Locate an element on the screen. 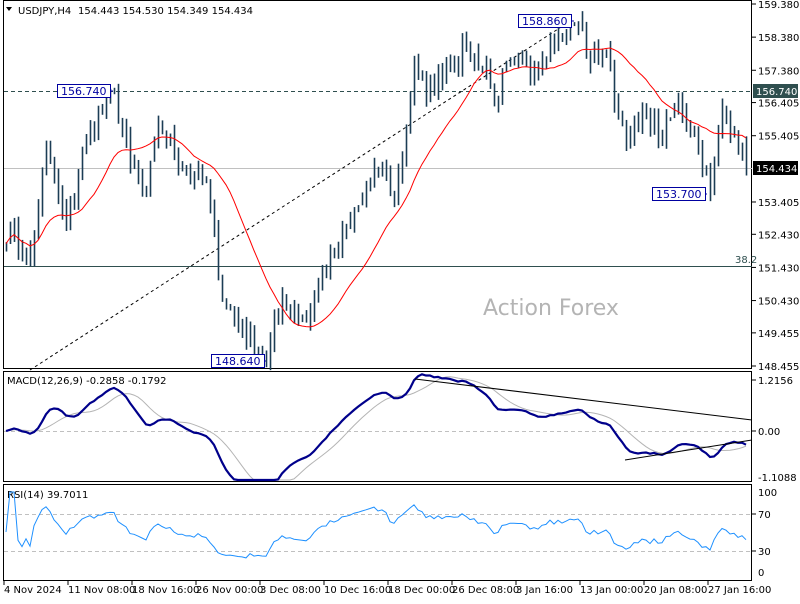  svg-text: 153.700 is located at coordinates (679, 194).